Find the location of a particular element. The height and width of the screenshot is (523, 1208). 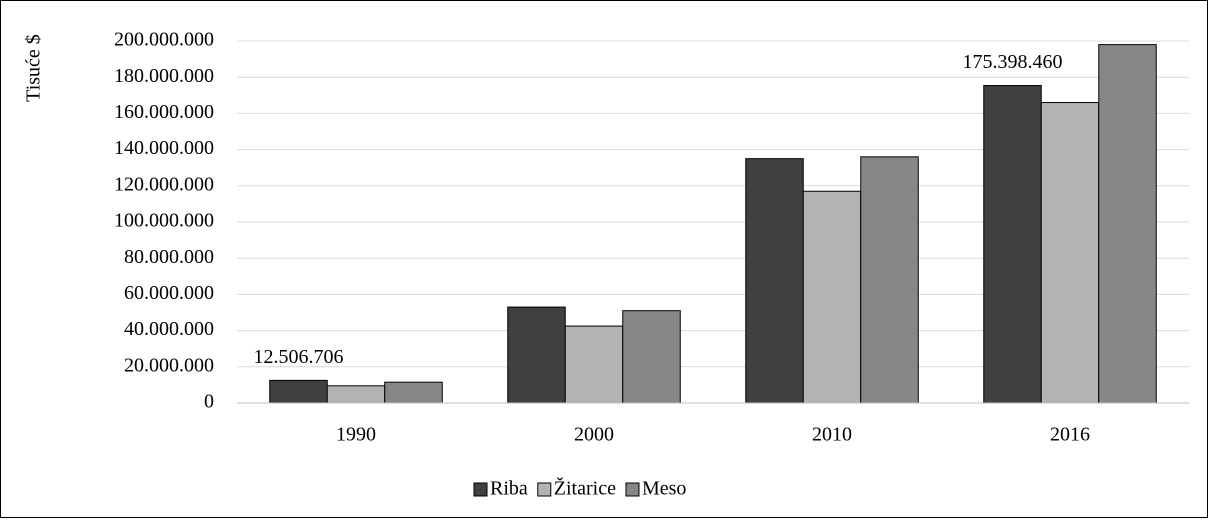

x-tick-label: 1990 is located at coordinates (356, 435).